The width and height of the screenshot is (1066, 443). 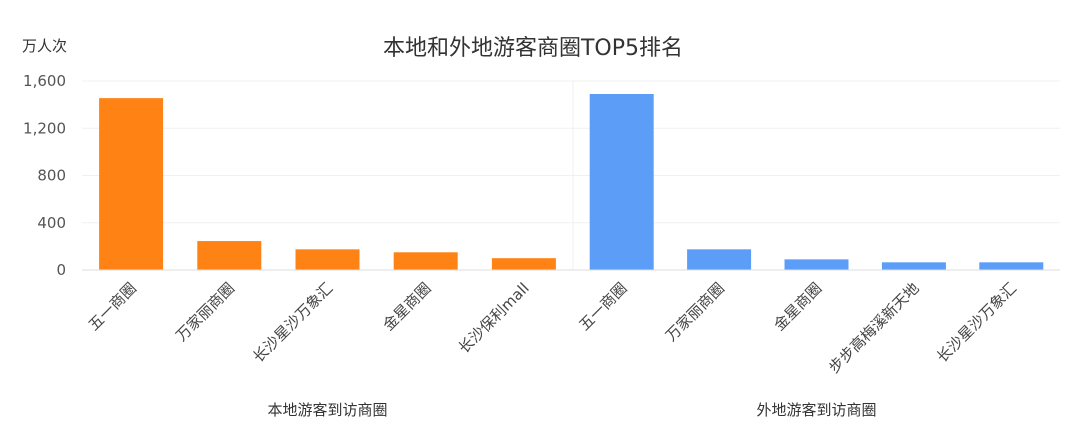 What do you see at coordinates (44, 46) in the screenshot?
I see `y-axis-unit-label: 万人次` at bounding box center [44, 46].